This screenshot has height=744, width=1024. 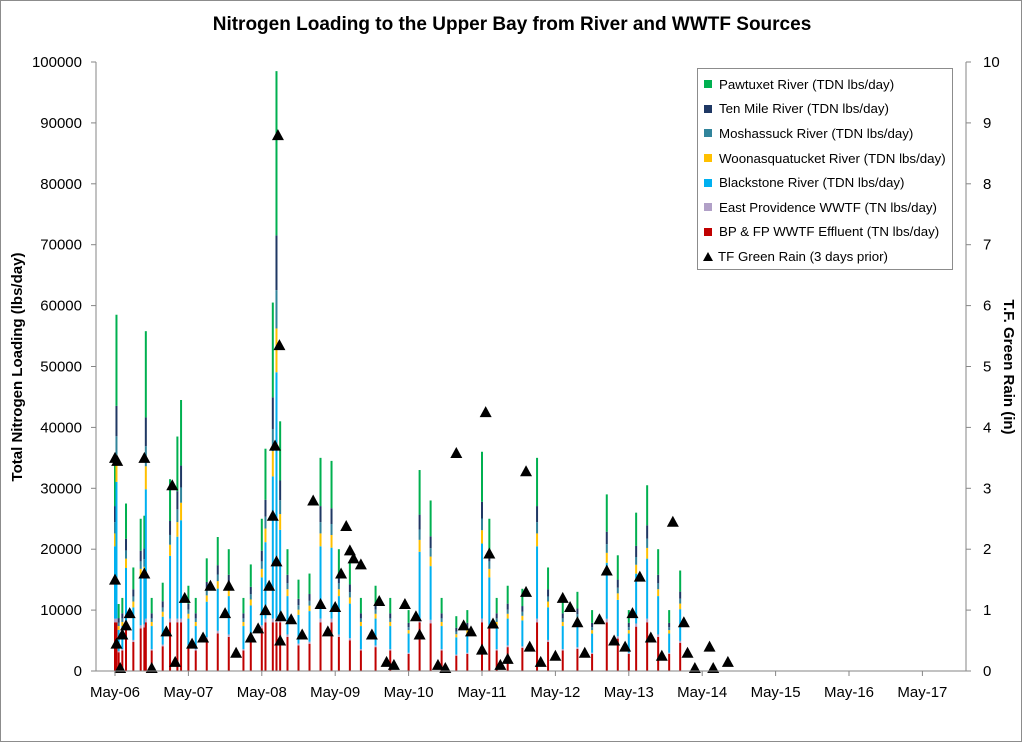 I want to click on y2-tick-label: 7, so click(x=987, y=245).